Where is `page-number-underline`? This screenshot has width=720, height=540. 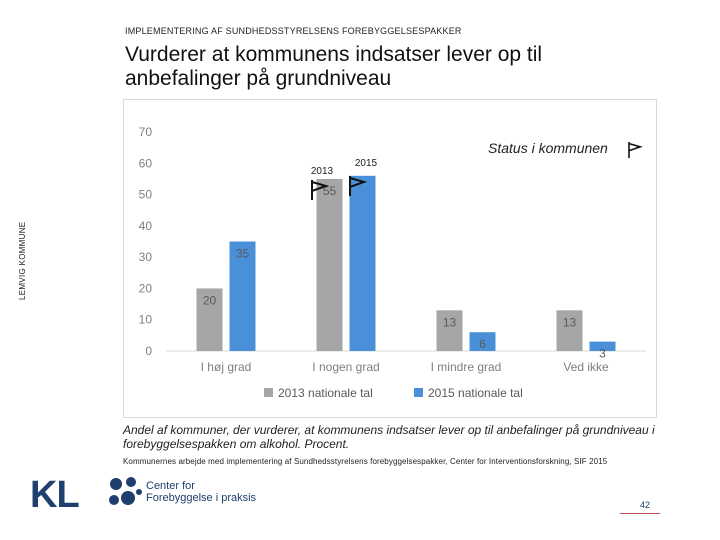 page-number-underline is located at coordinates (640, 513).